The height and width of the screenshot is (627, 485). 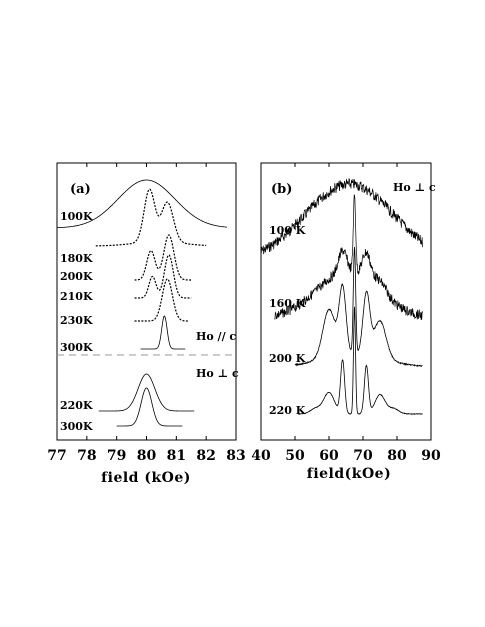 What do you see at coordinates (217, 373) in the screenshot?
I see `annotation-ho-perp-c-a: Ho ⊥ c` at bounding box center [217, 373].